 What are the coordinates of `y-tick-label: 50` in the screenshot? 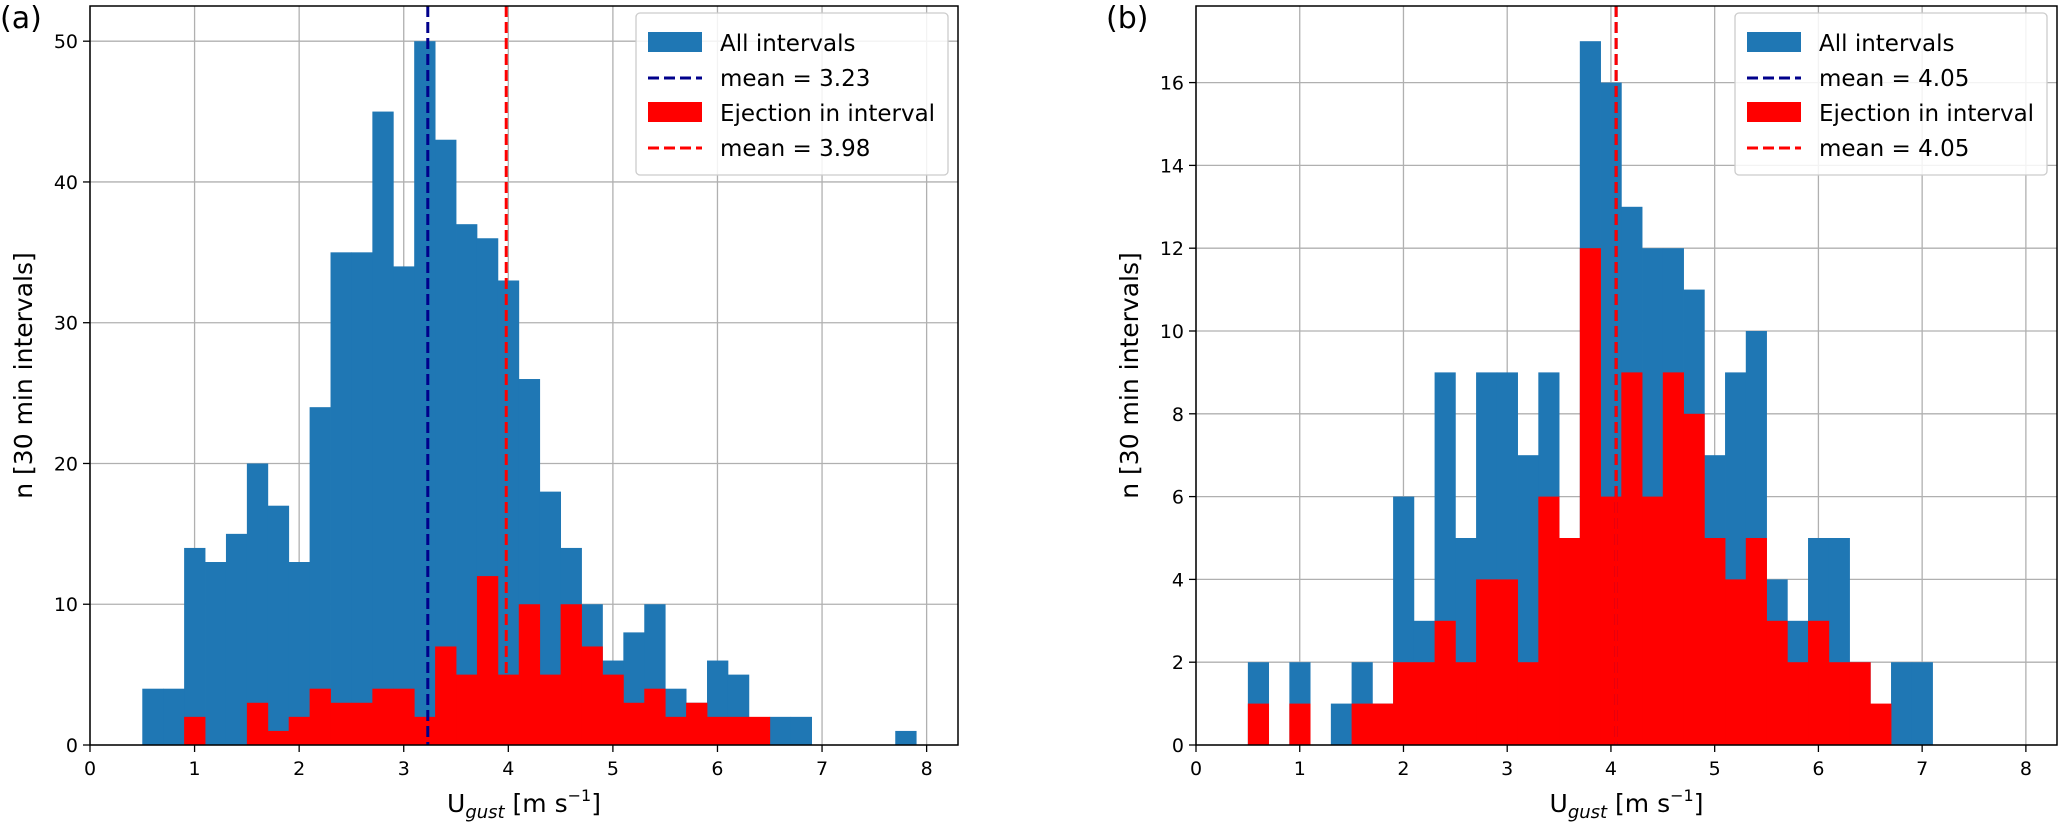 It's located at (66, 42).